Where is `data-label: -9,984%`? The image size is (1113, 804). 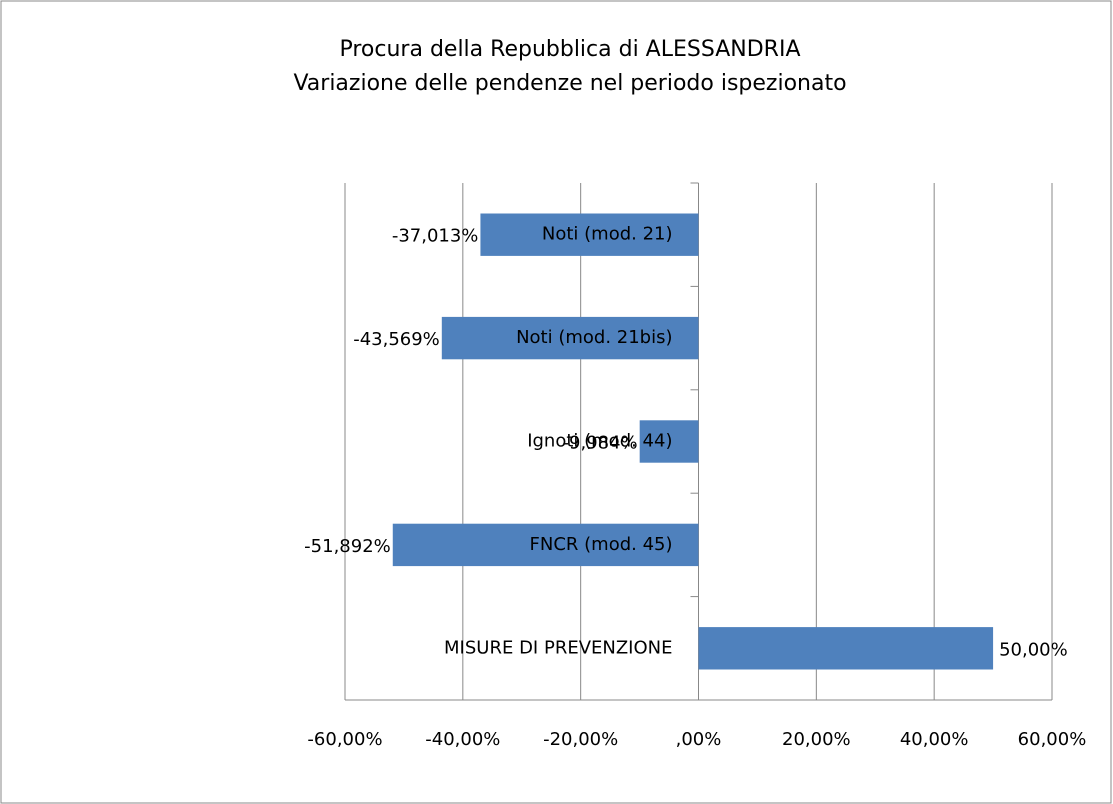
data-label: -9,984% is located at coordinates (600, 443).